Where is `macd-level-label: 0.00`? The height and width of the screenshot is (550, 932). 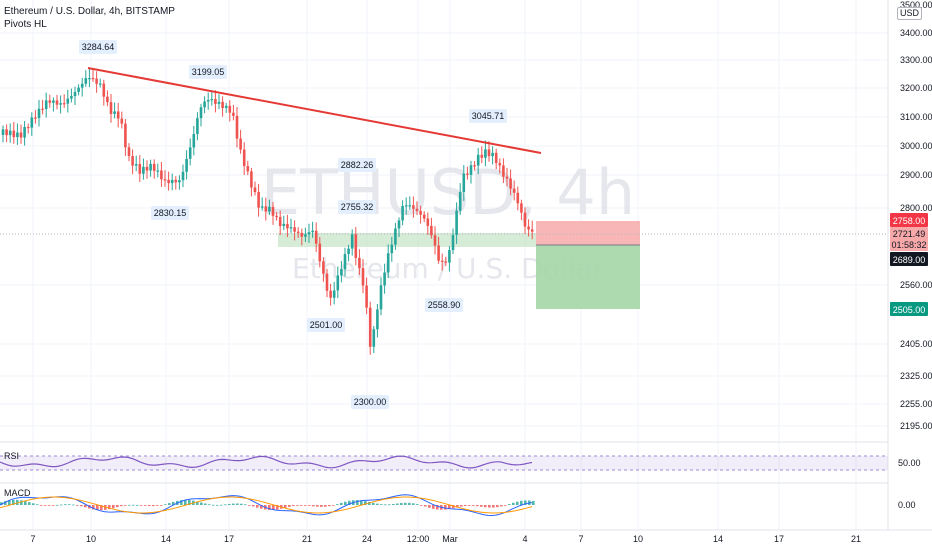 macd-level-label: 0.00 is located at coordinates (907, 505).